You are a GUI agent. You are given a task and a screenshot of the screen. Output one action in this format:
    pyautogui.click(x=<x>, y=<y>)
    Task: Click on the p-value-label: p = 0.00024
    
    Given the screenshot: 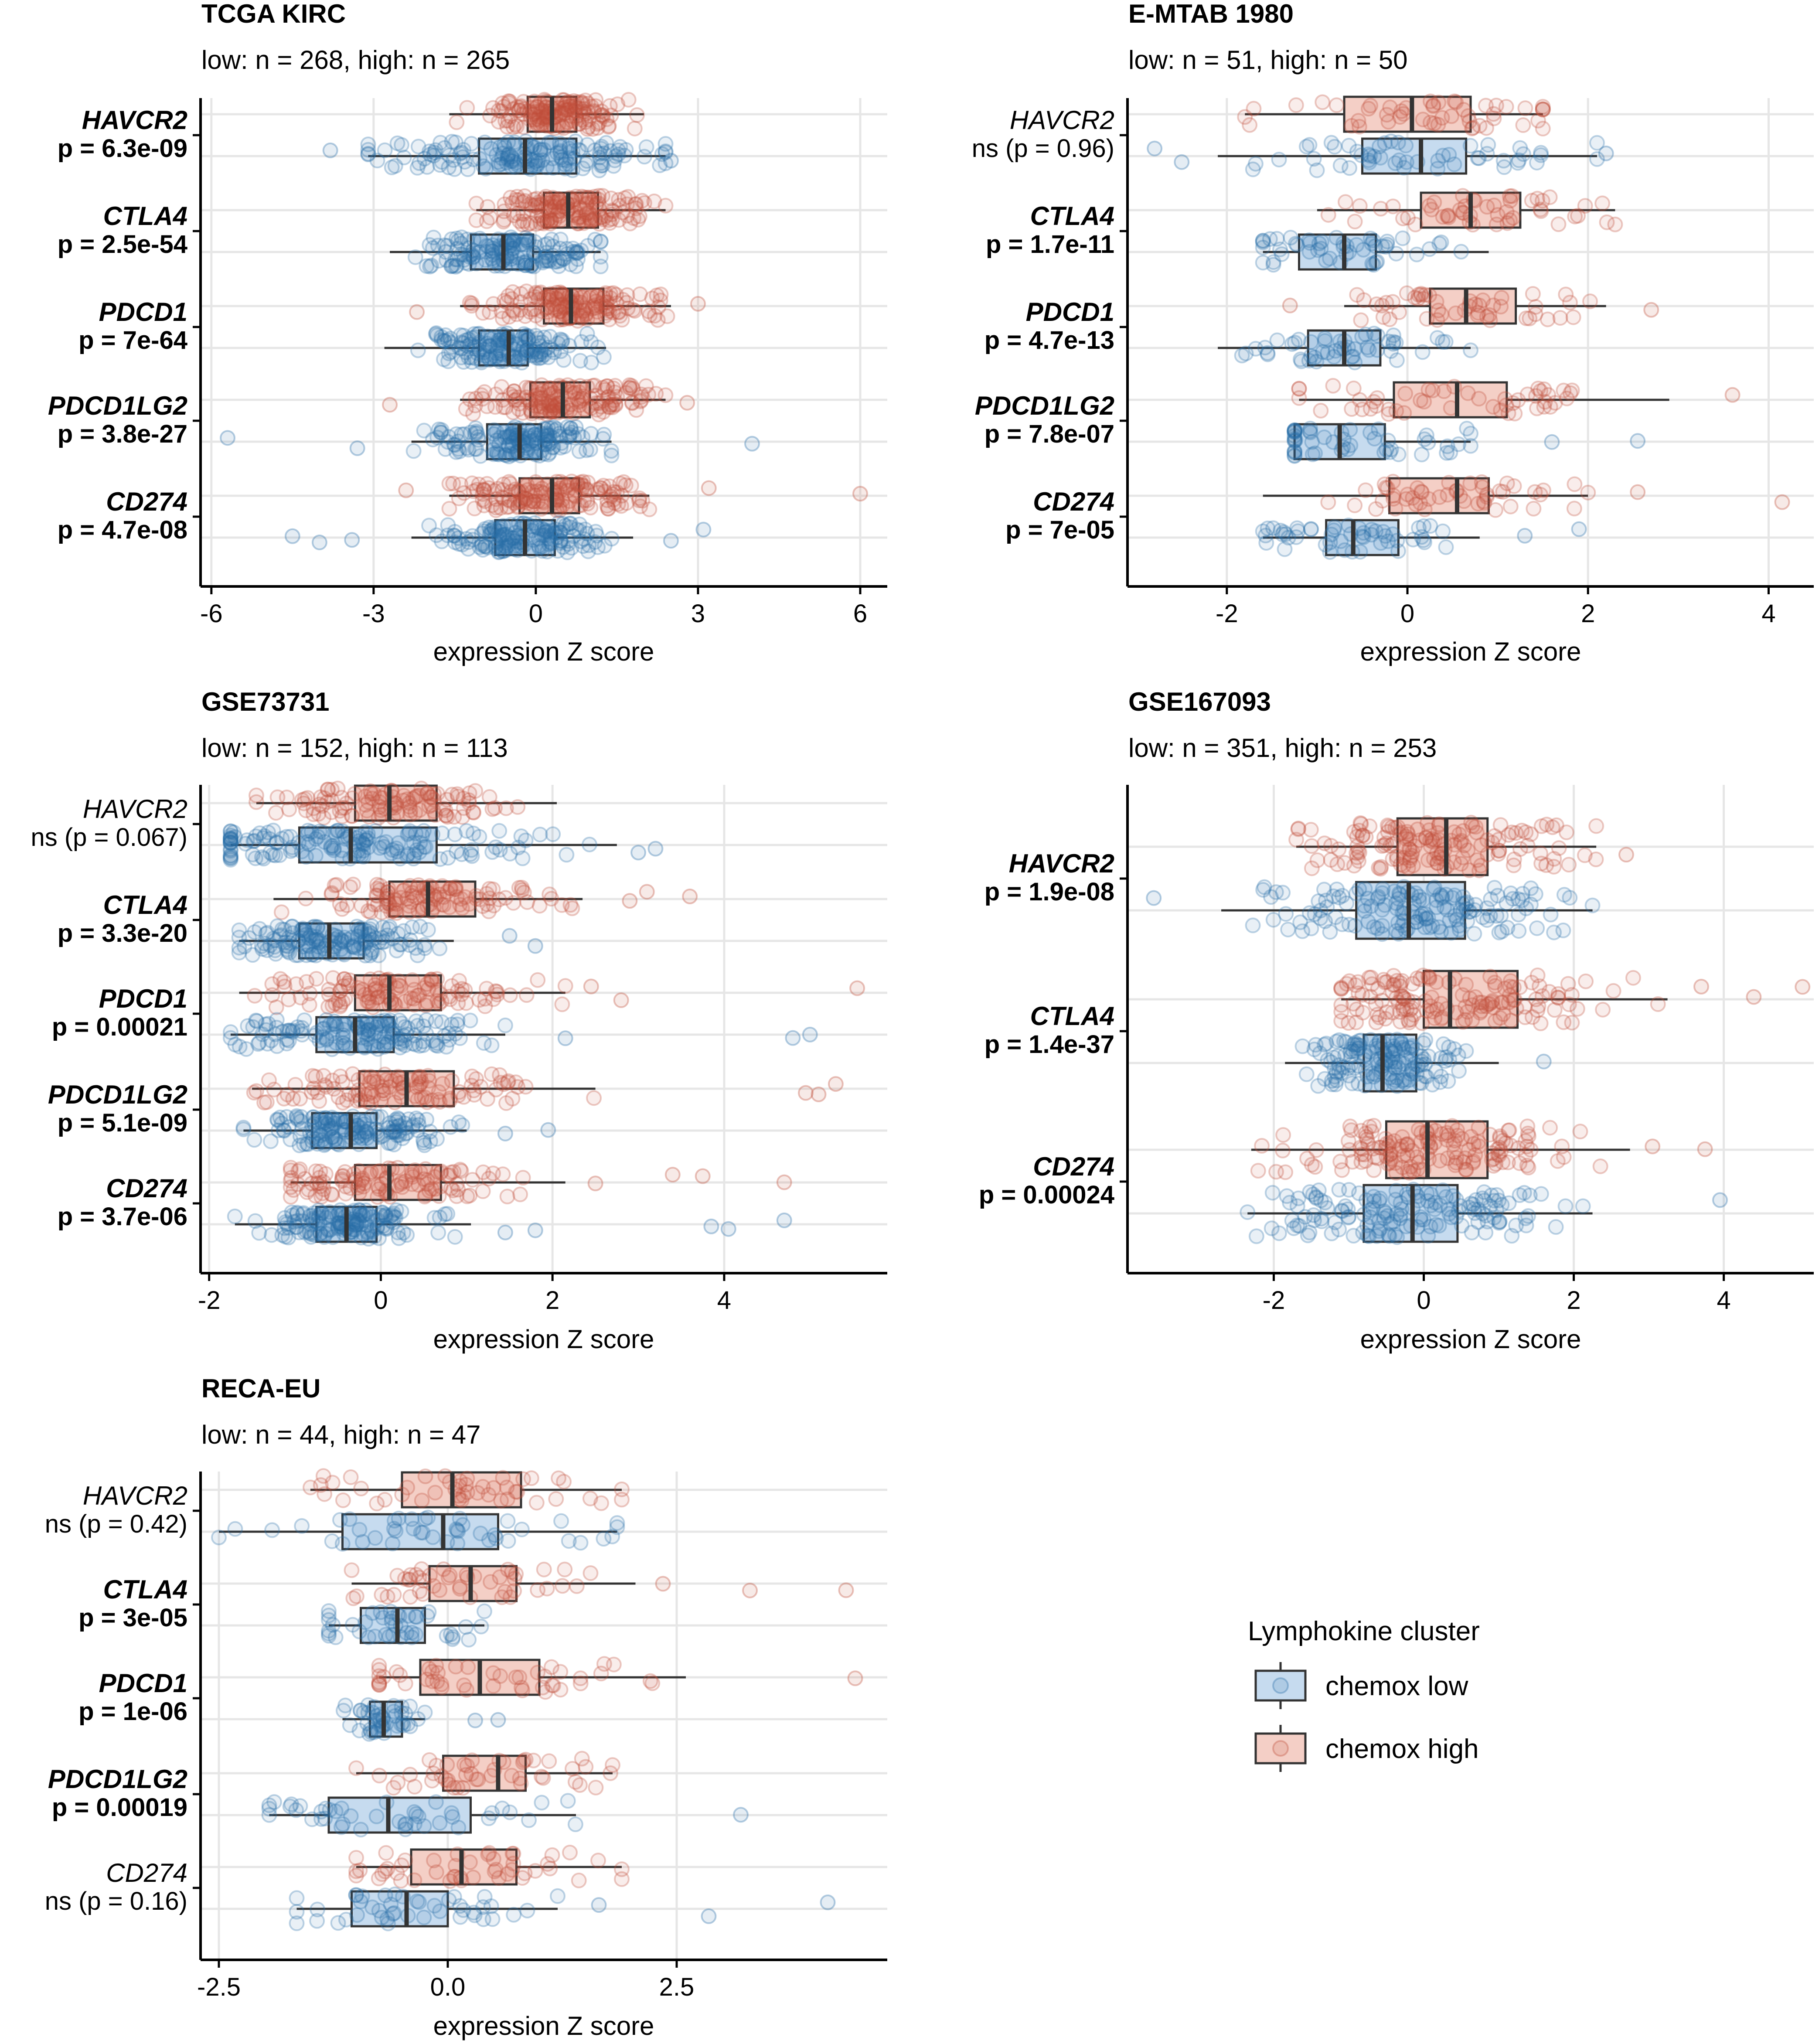 What is the action you would take?
    pyautogui.click(x=1046, y=1195)
    